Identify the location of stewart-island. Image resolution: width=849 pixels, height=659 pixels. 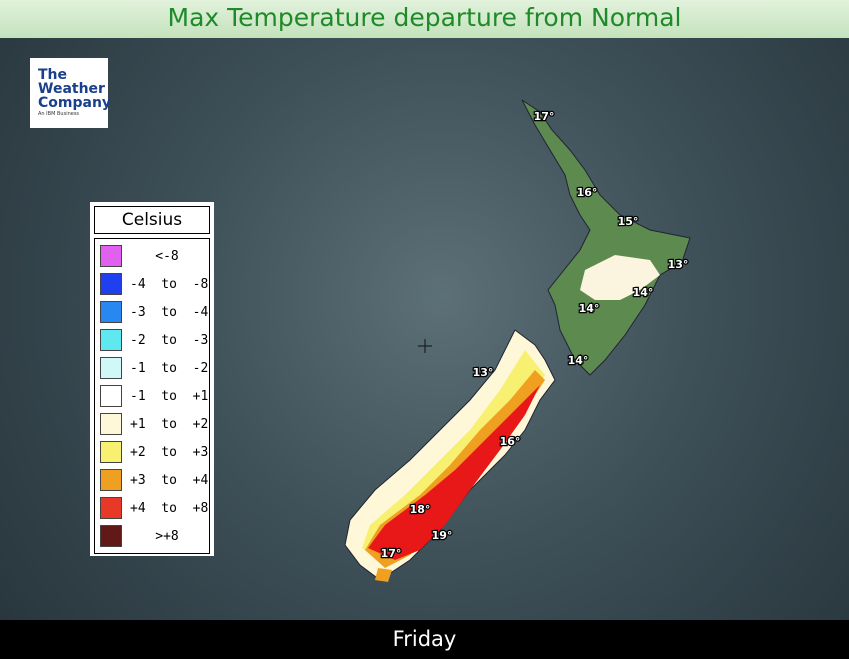
(383, 575).